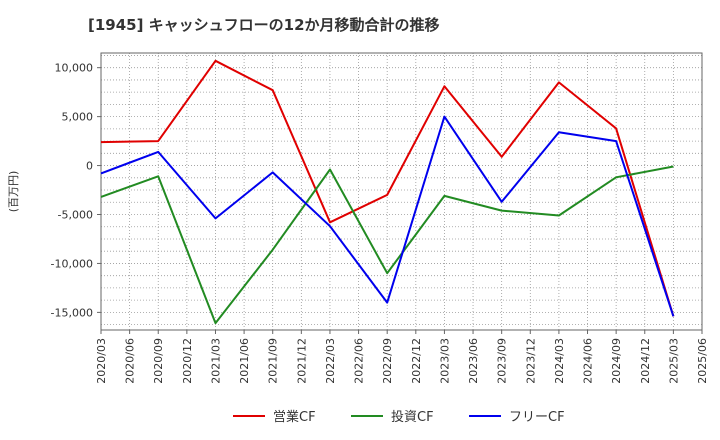 The image size is (720, 440). What do you see at coordinates (412, 417) in the screenshot?
I see `legend-label: 投資CF` at bounding box center [412, 417].